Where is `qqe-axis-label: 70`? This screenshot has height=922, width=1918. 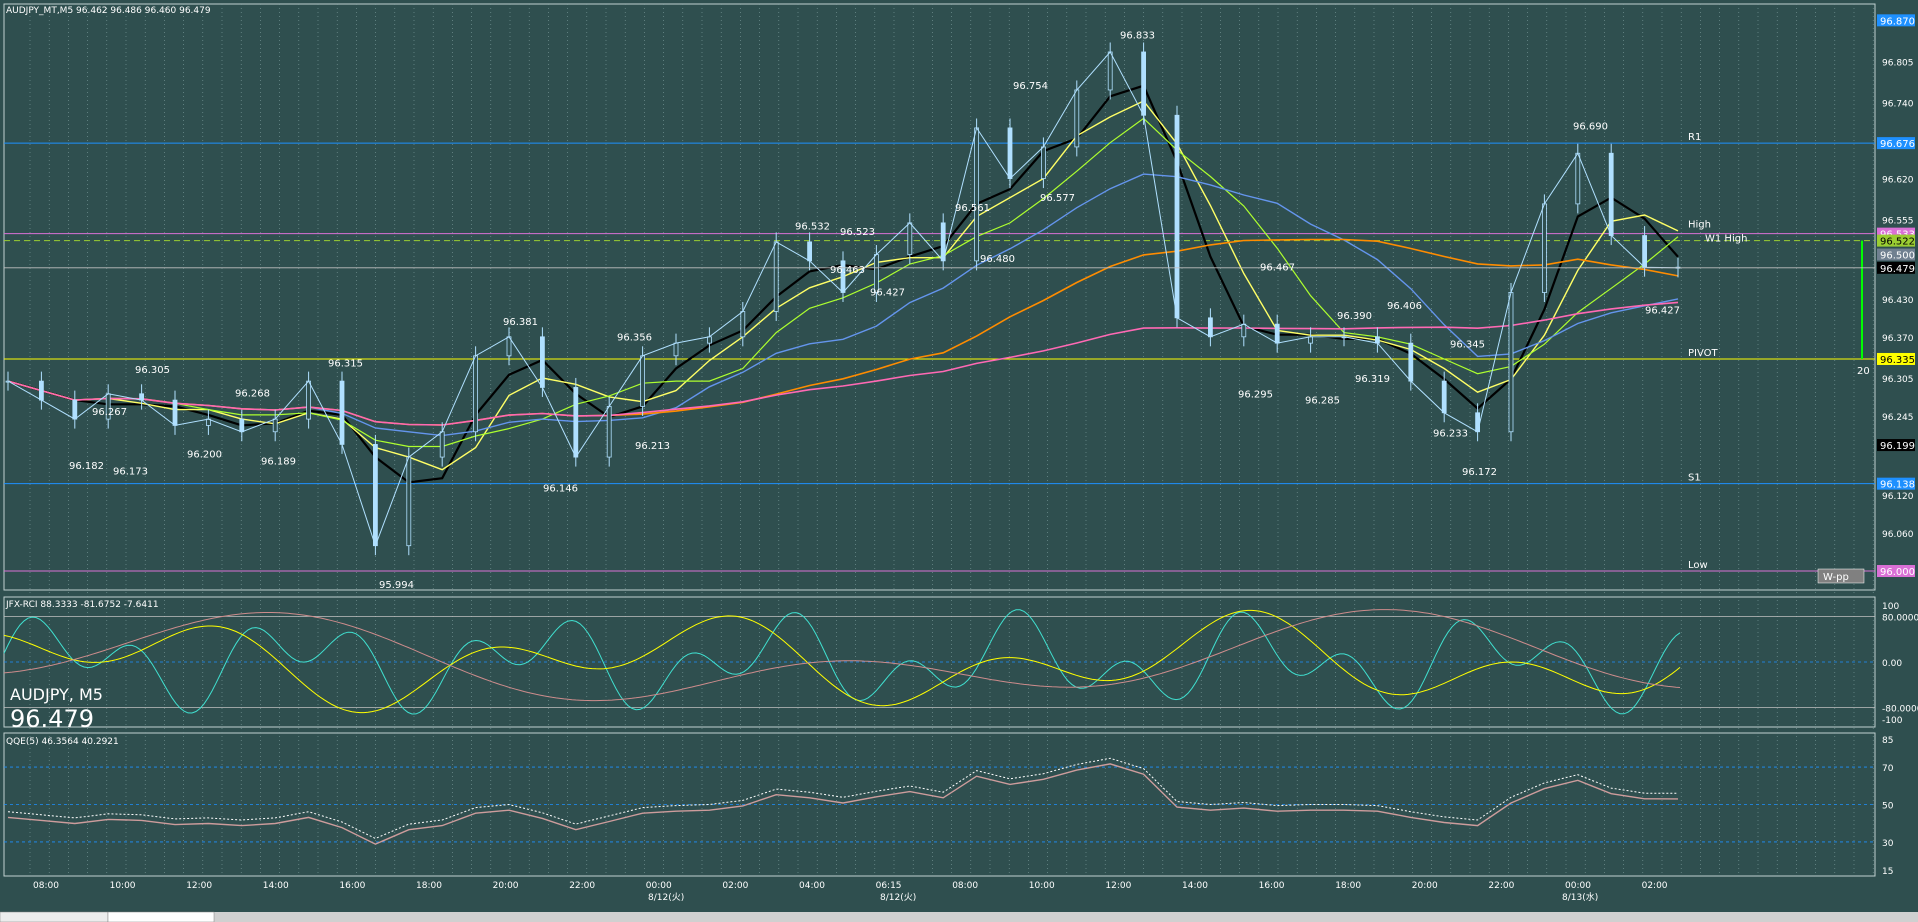
qqe-axis-label: 70 is located at coordinates (1888, 769).